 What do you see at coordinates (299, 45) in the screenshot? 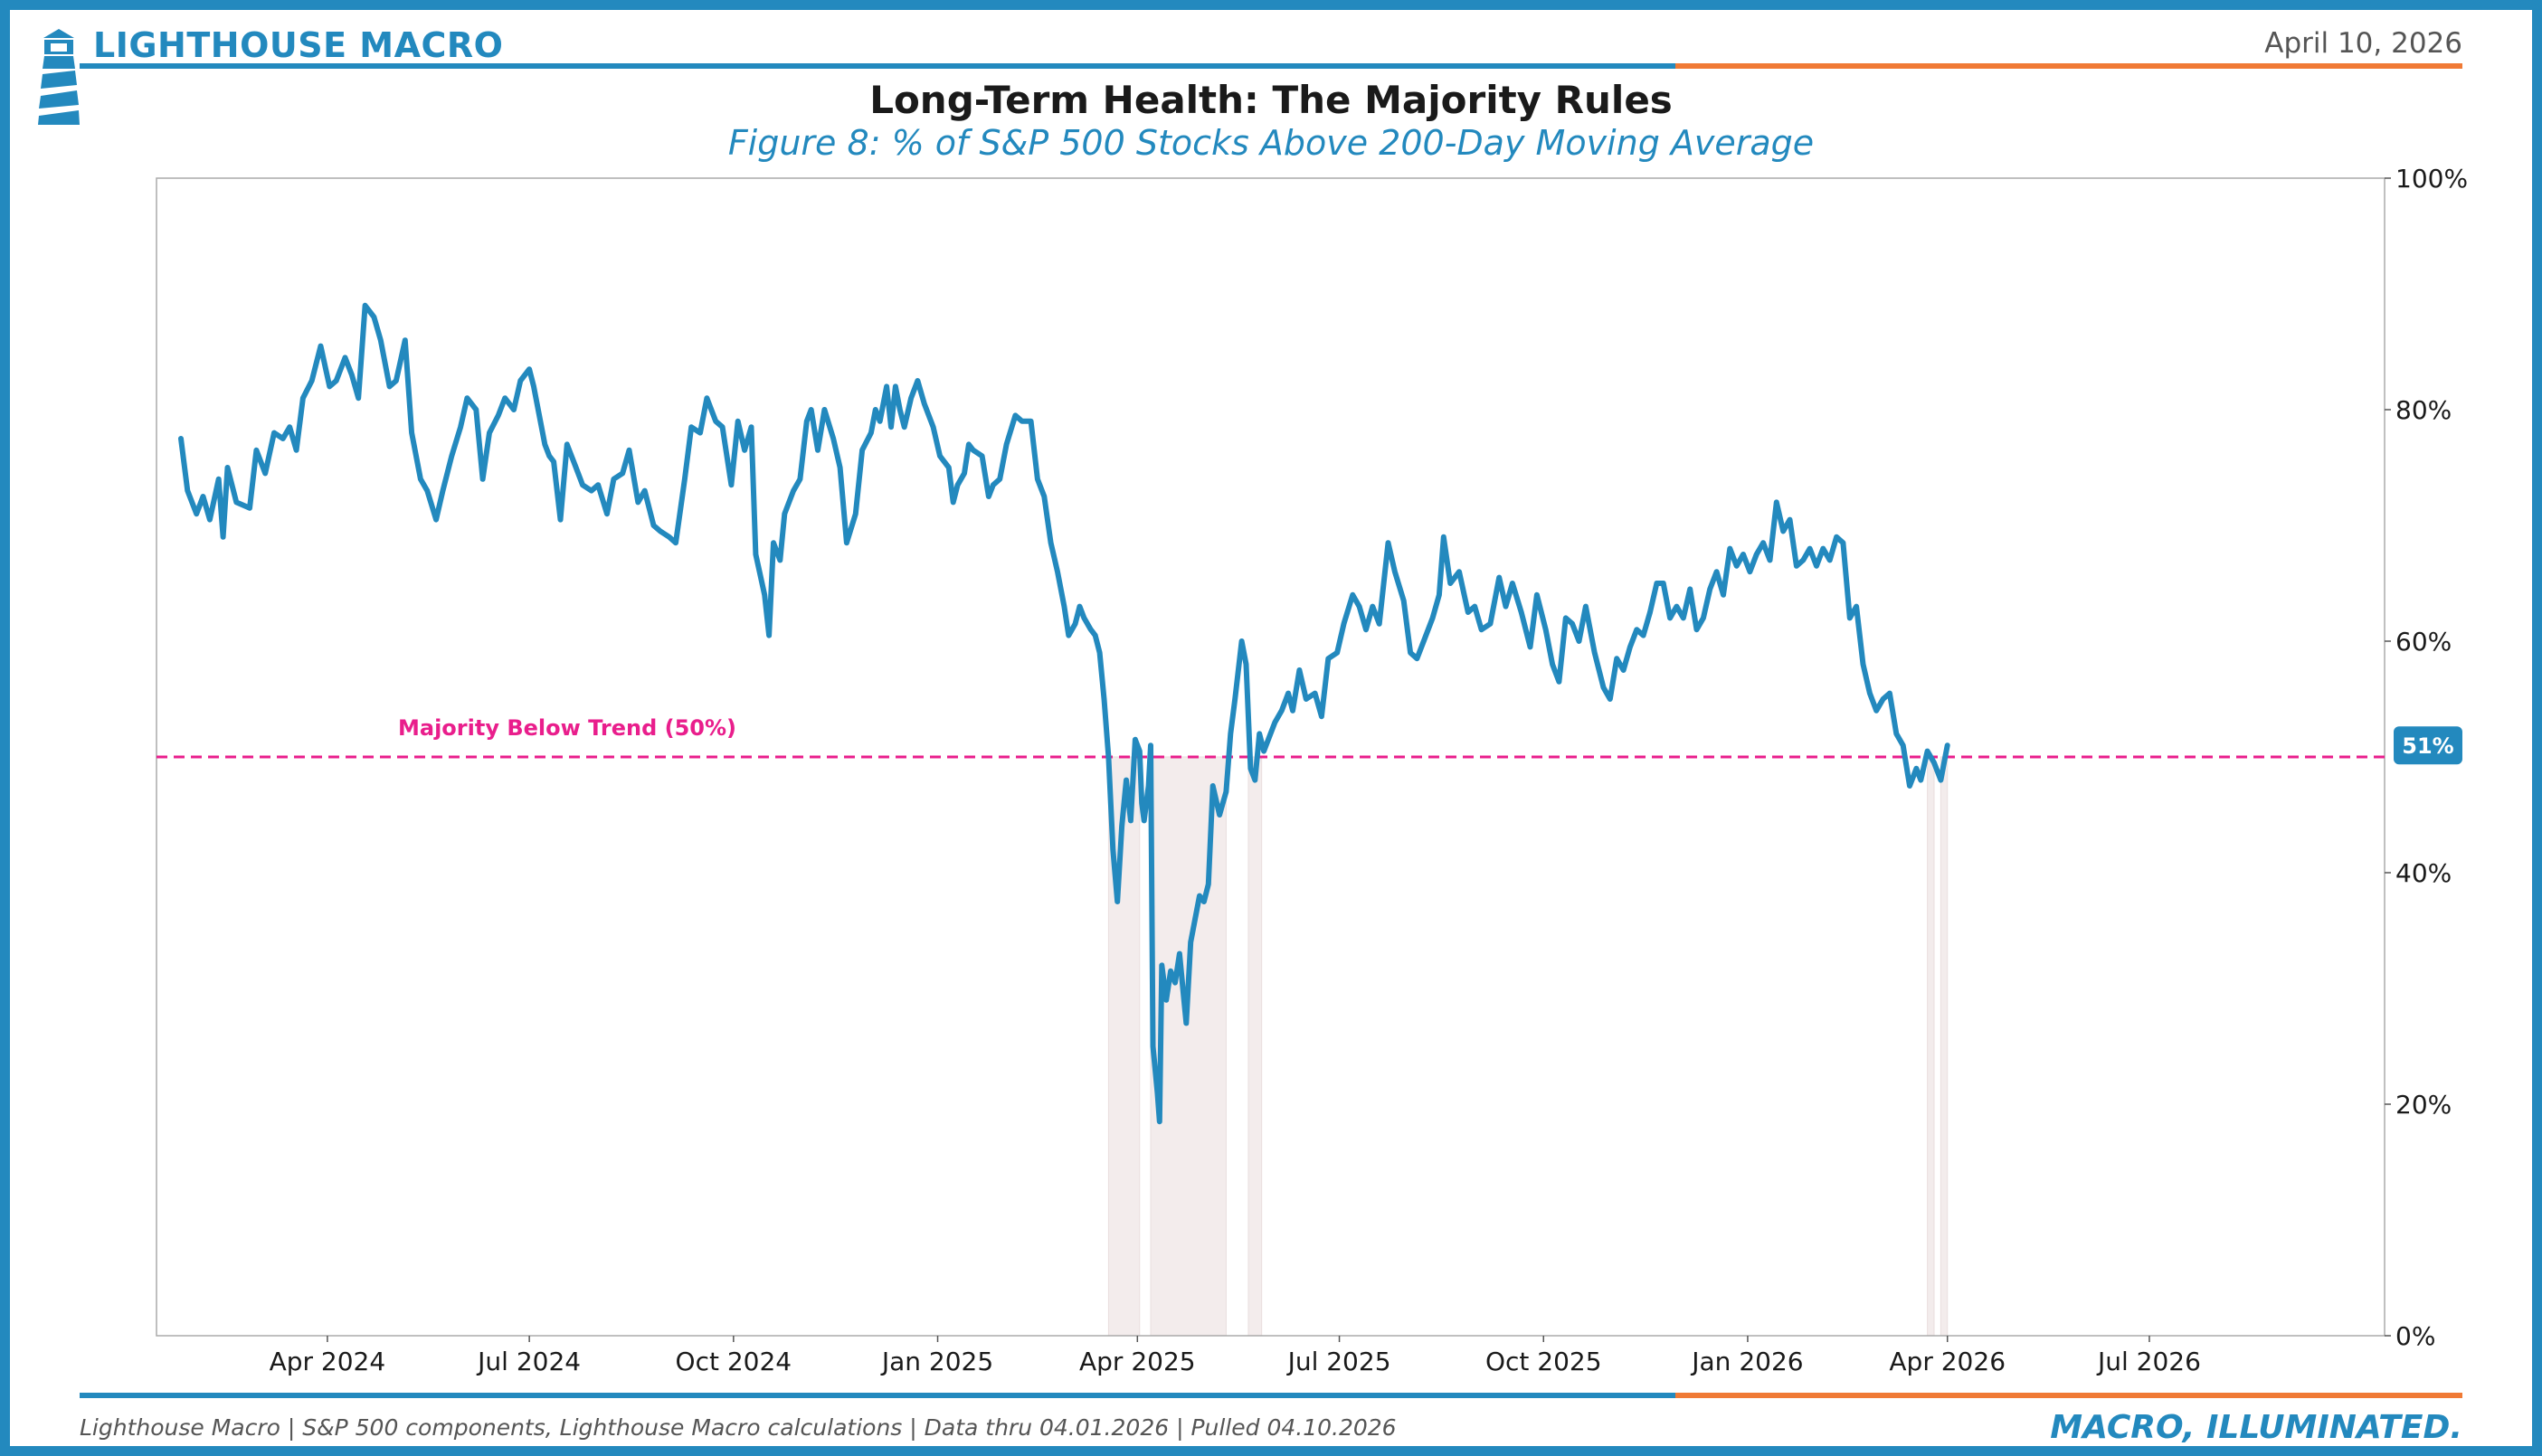
I see `brand-name: LIGHTHOUSE MACRO` at bounding box center [299, 45].